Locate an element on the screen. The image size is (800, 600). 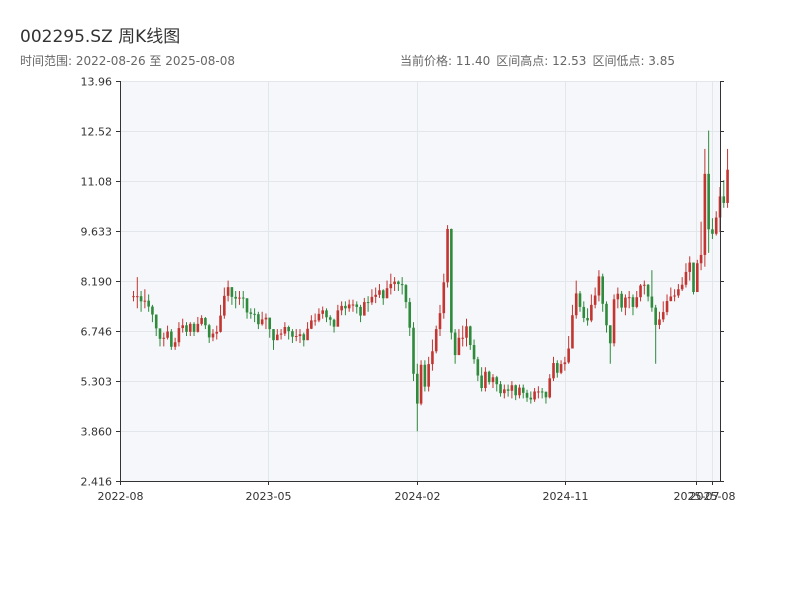
y-tick-label: 11.08 is located at coordinates (97, 182).